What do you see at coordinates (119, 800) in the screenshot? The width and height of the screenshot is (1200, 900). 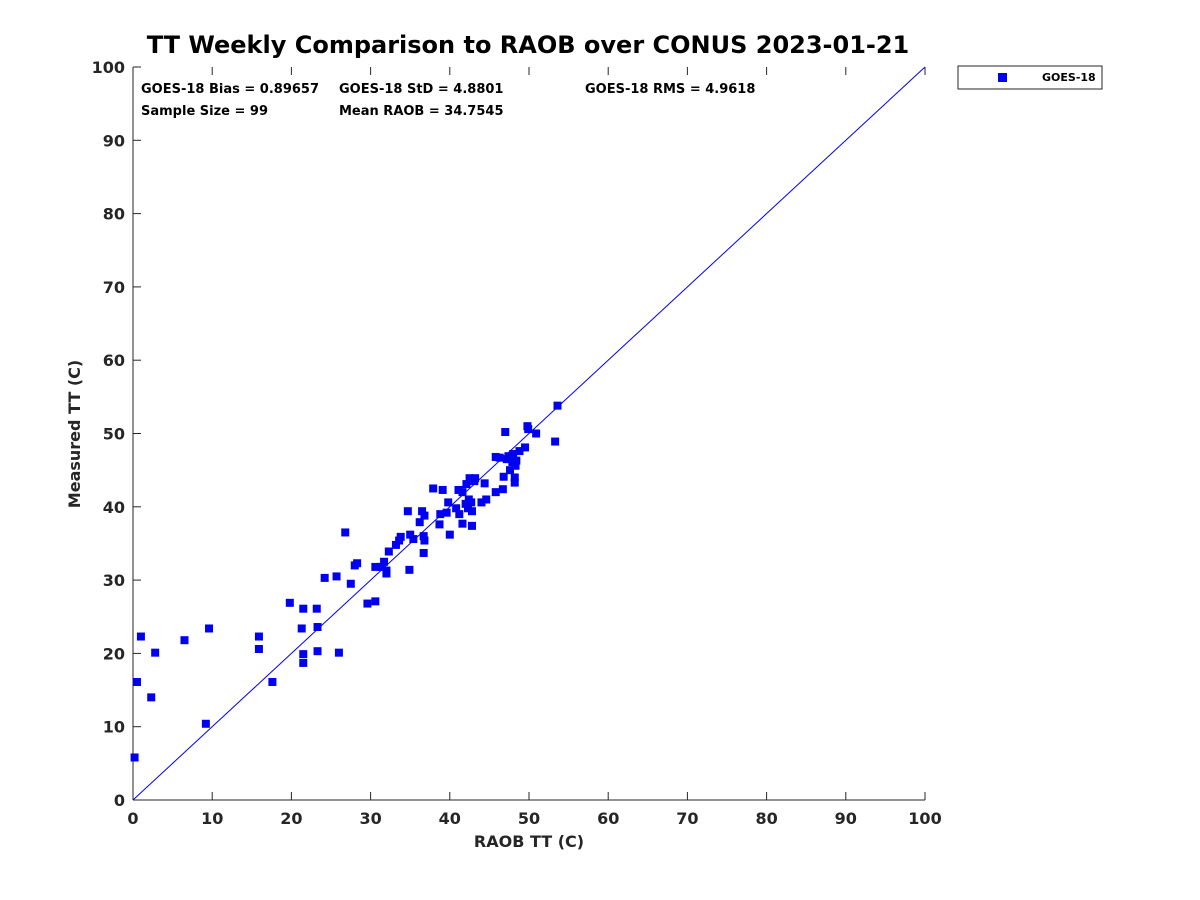 I see `y-tick-label-0: 0` at bounding box center [119, 800].